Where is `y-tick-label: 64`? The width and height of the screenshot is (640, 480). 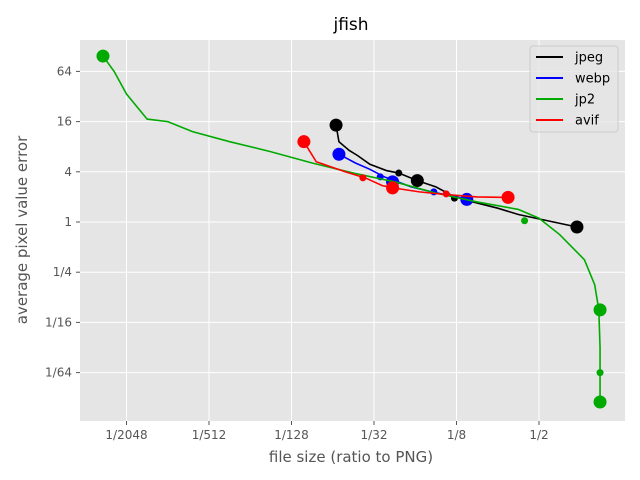 y-tick-label: 64 is located at coordinates (64, 71).